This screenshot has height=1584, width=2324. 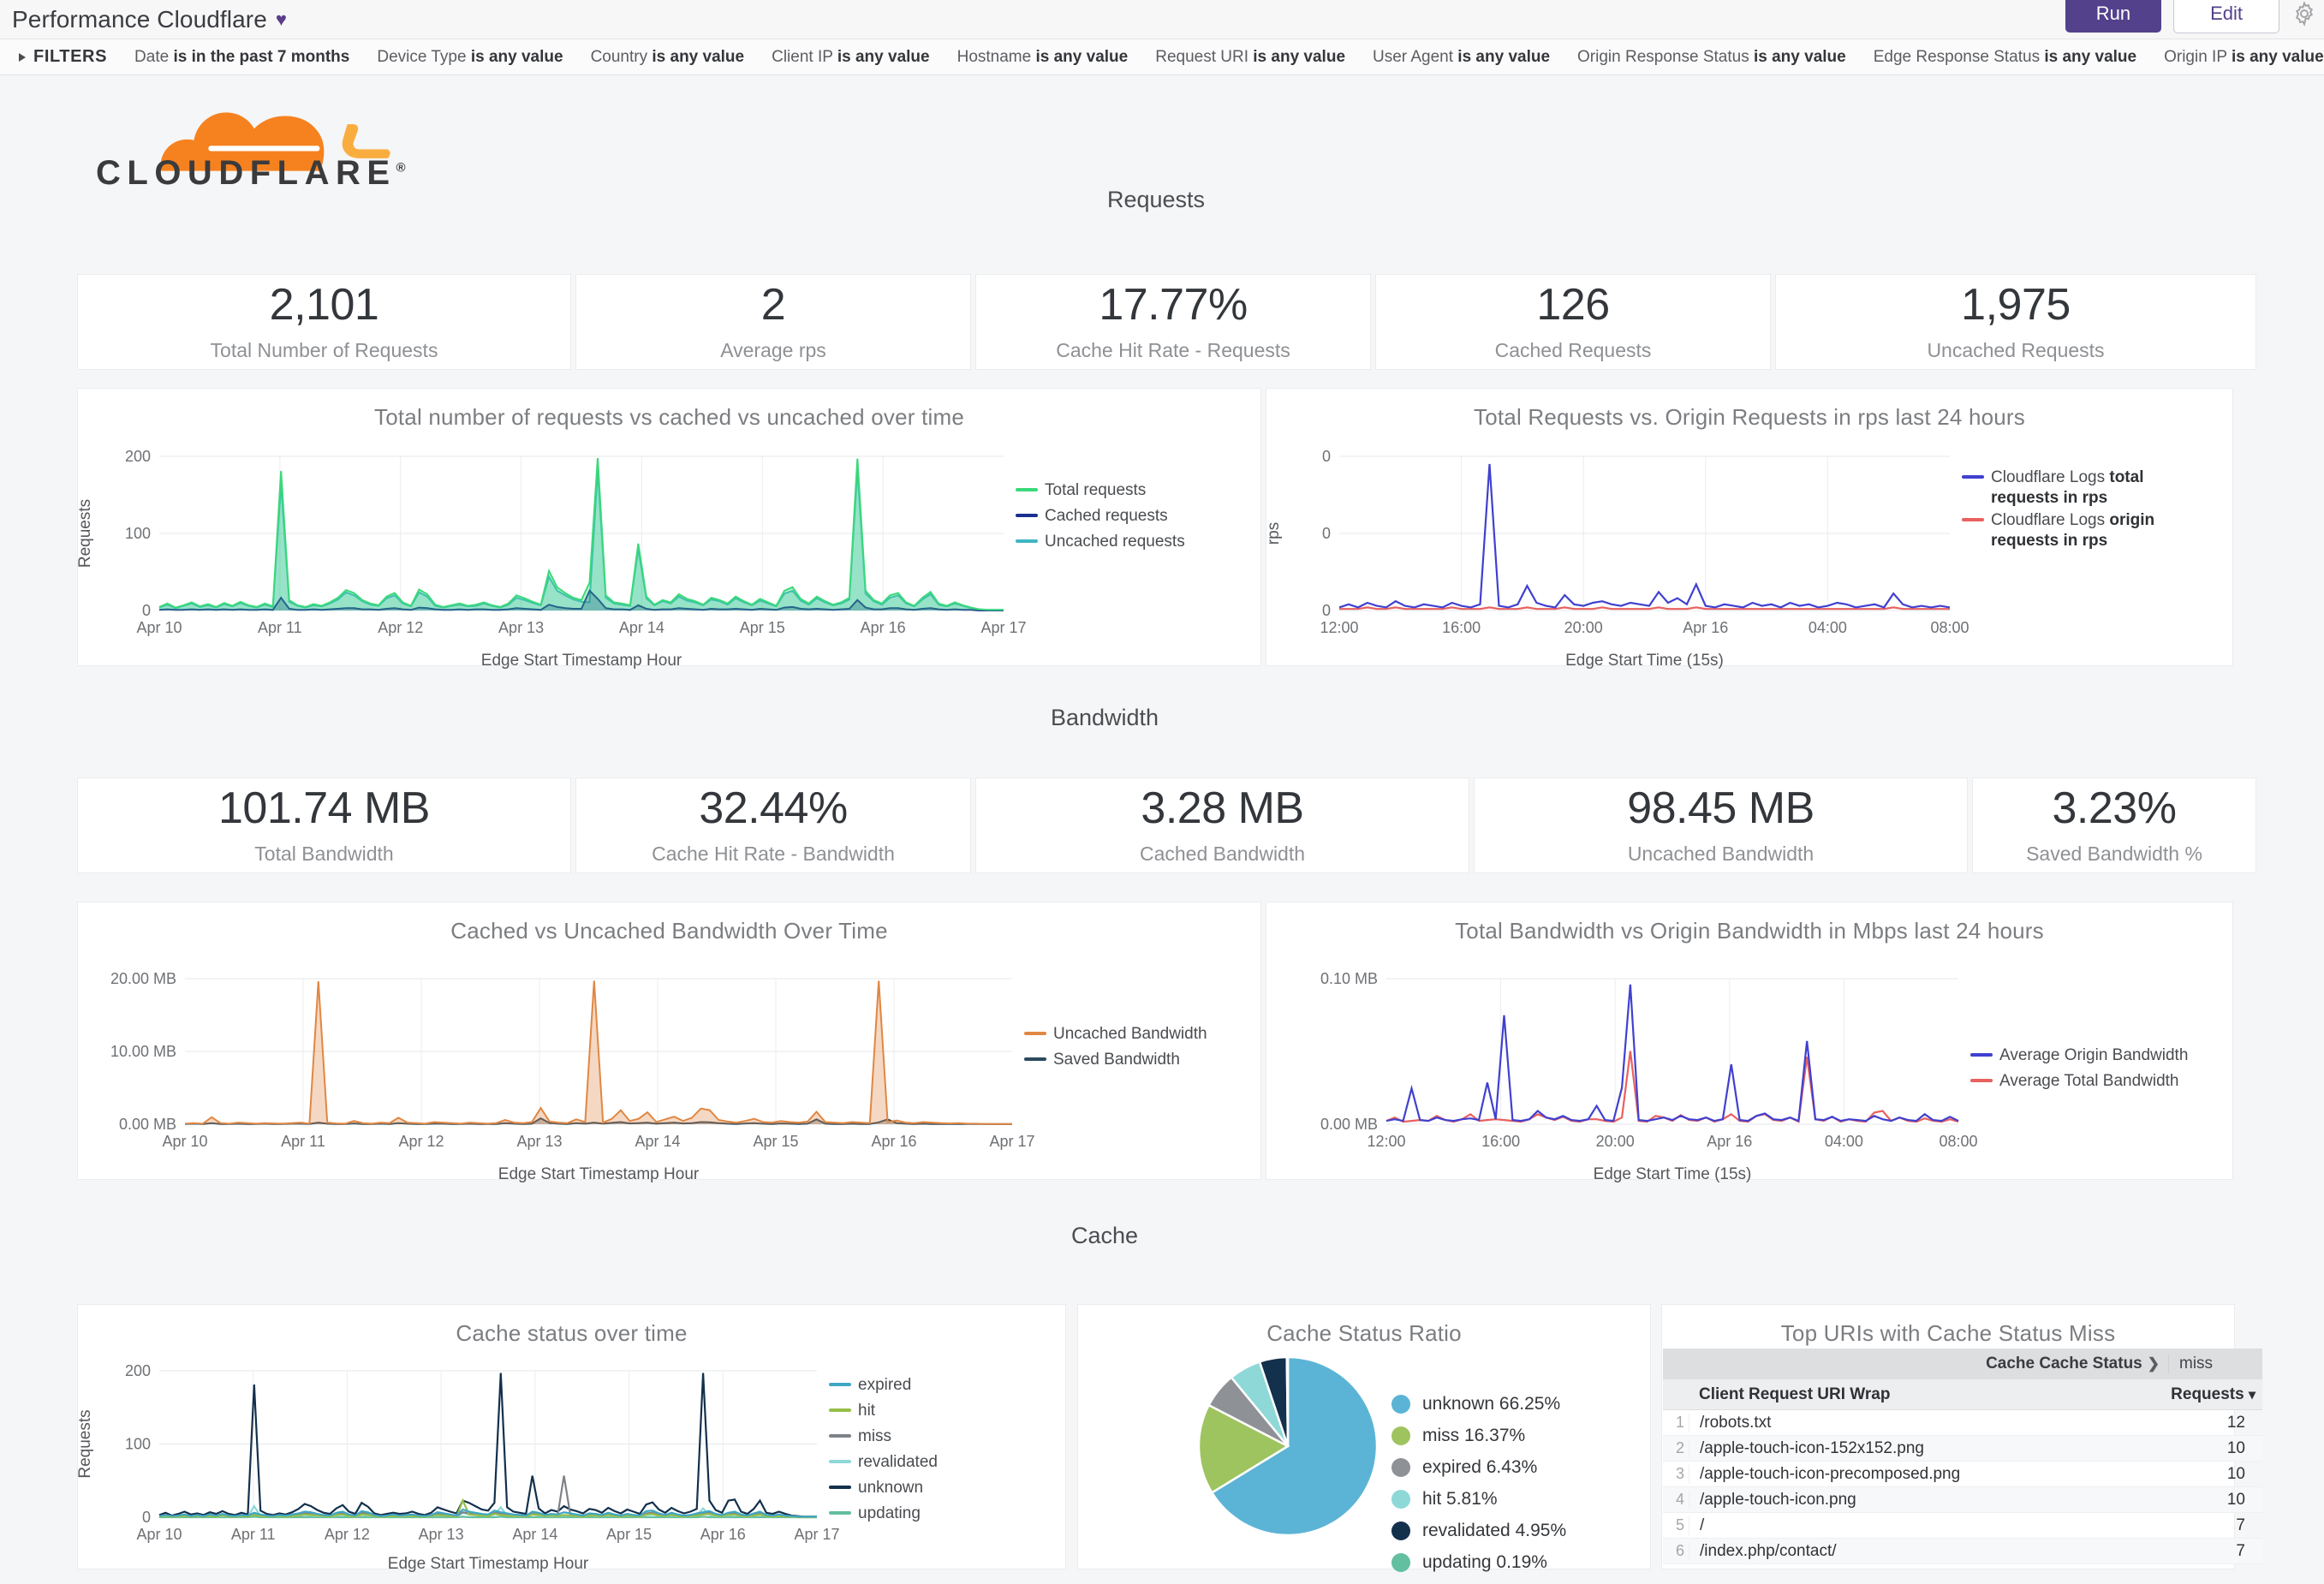 I want to click on legend-item: expired 6.43%, so click(x=1478, y=1468).